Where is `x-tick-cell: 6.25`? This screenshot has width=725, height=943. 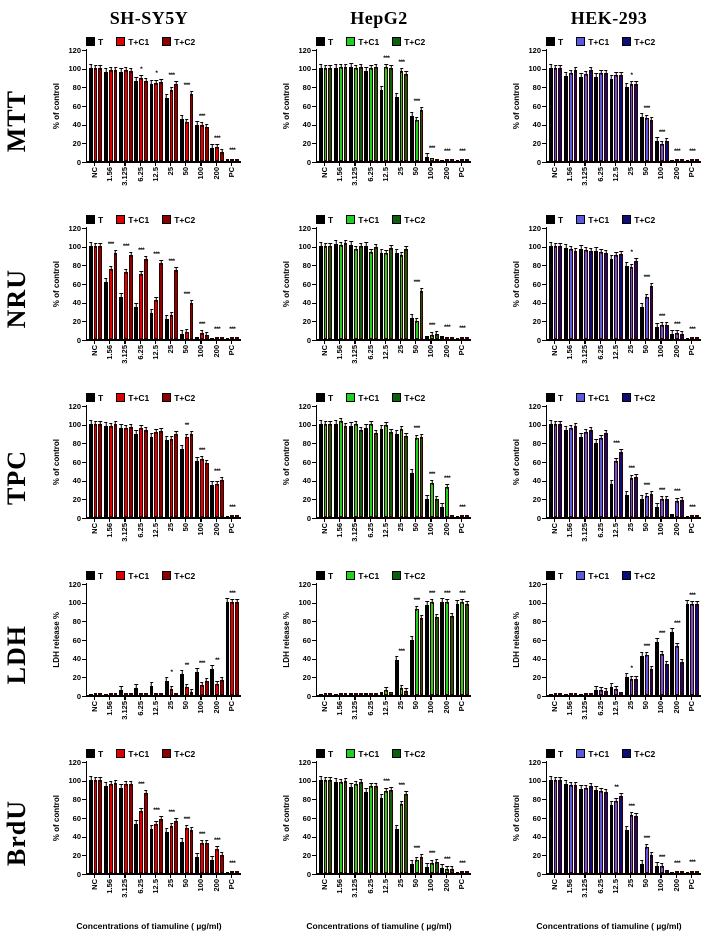 x-tick-cell: 6.25 is located at coordinates (140, 358).